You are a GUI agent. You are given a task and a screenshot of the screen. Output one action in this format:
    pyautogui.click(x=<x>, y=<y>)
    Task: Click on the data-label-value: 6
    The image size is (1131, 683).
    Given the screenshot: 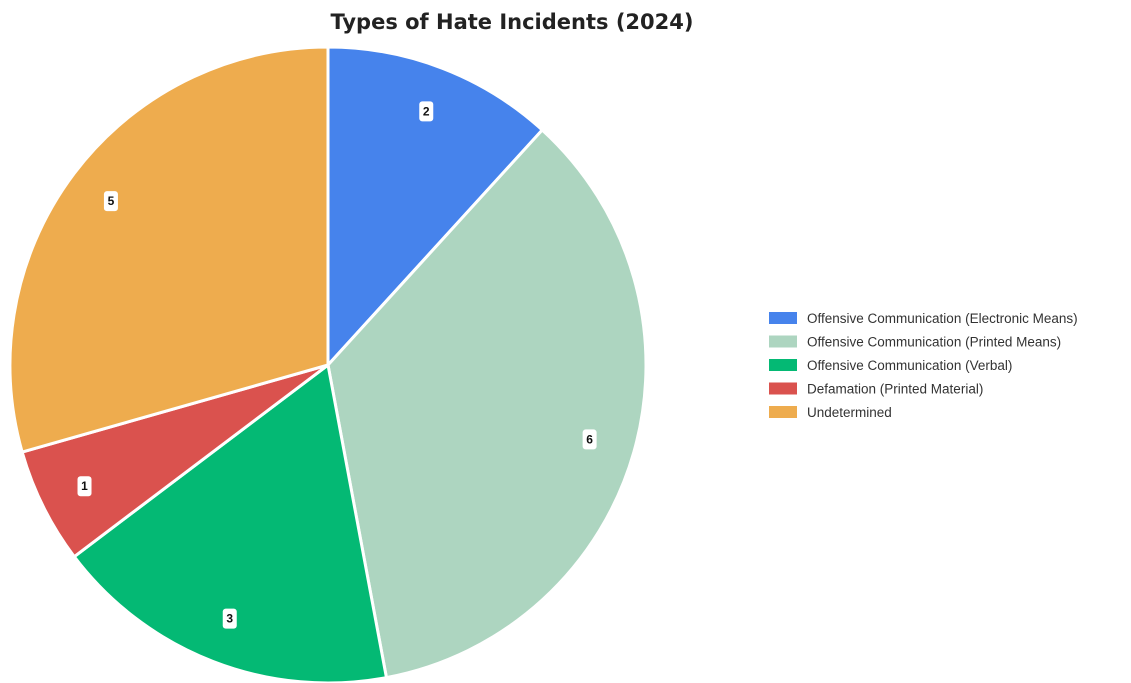 What is the action you would take?
    pyautogui.click(x=589, y=439)
    